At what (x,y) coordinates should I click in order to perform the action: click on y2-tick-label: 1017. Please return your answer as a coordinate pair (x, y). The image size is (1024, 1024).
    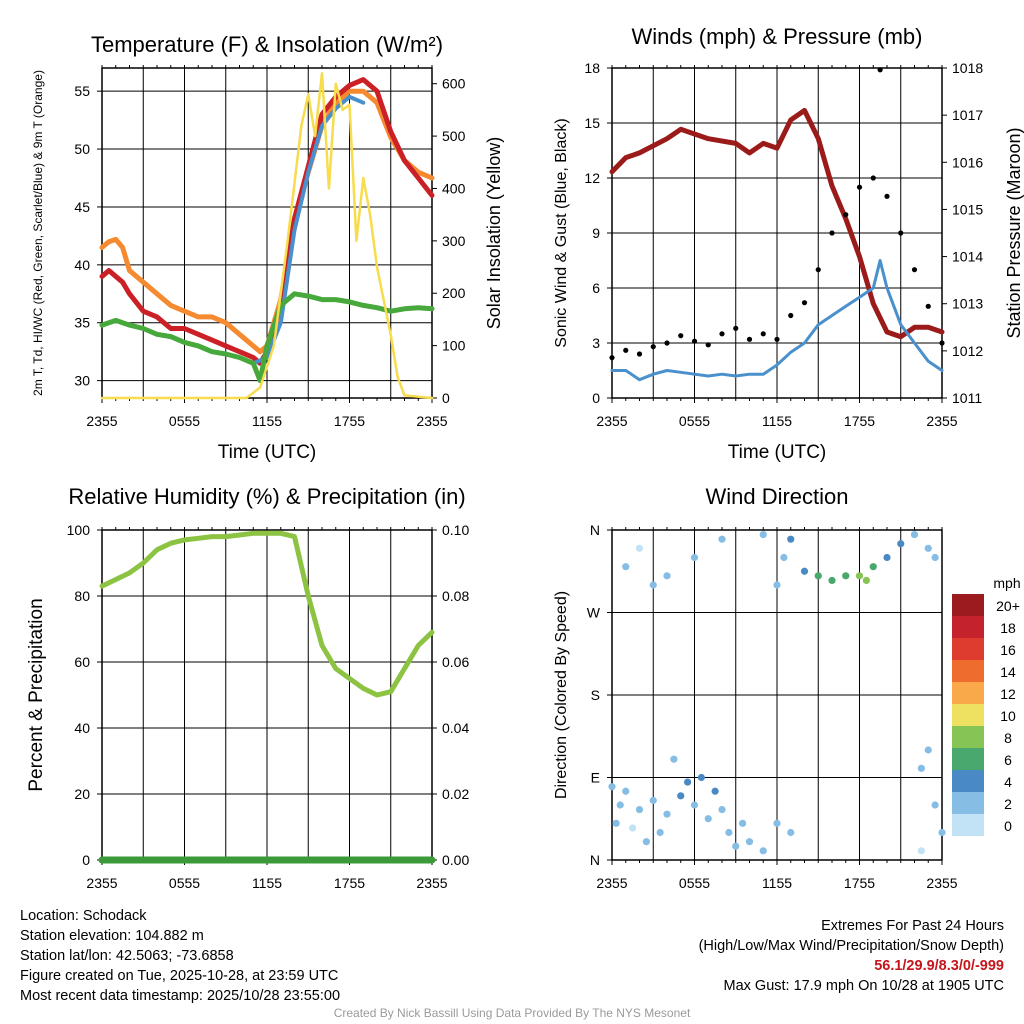
    Looking at the image, I should click on (967, 115).